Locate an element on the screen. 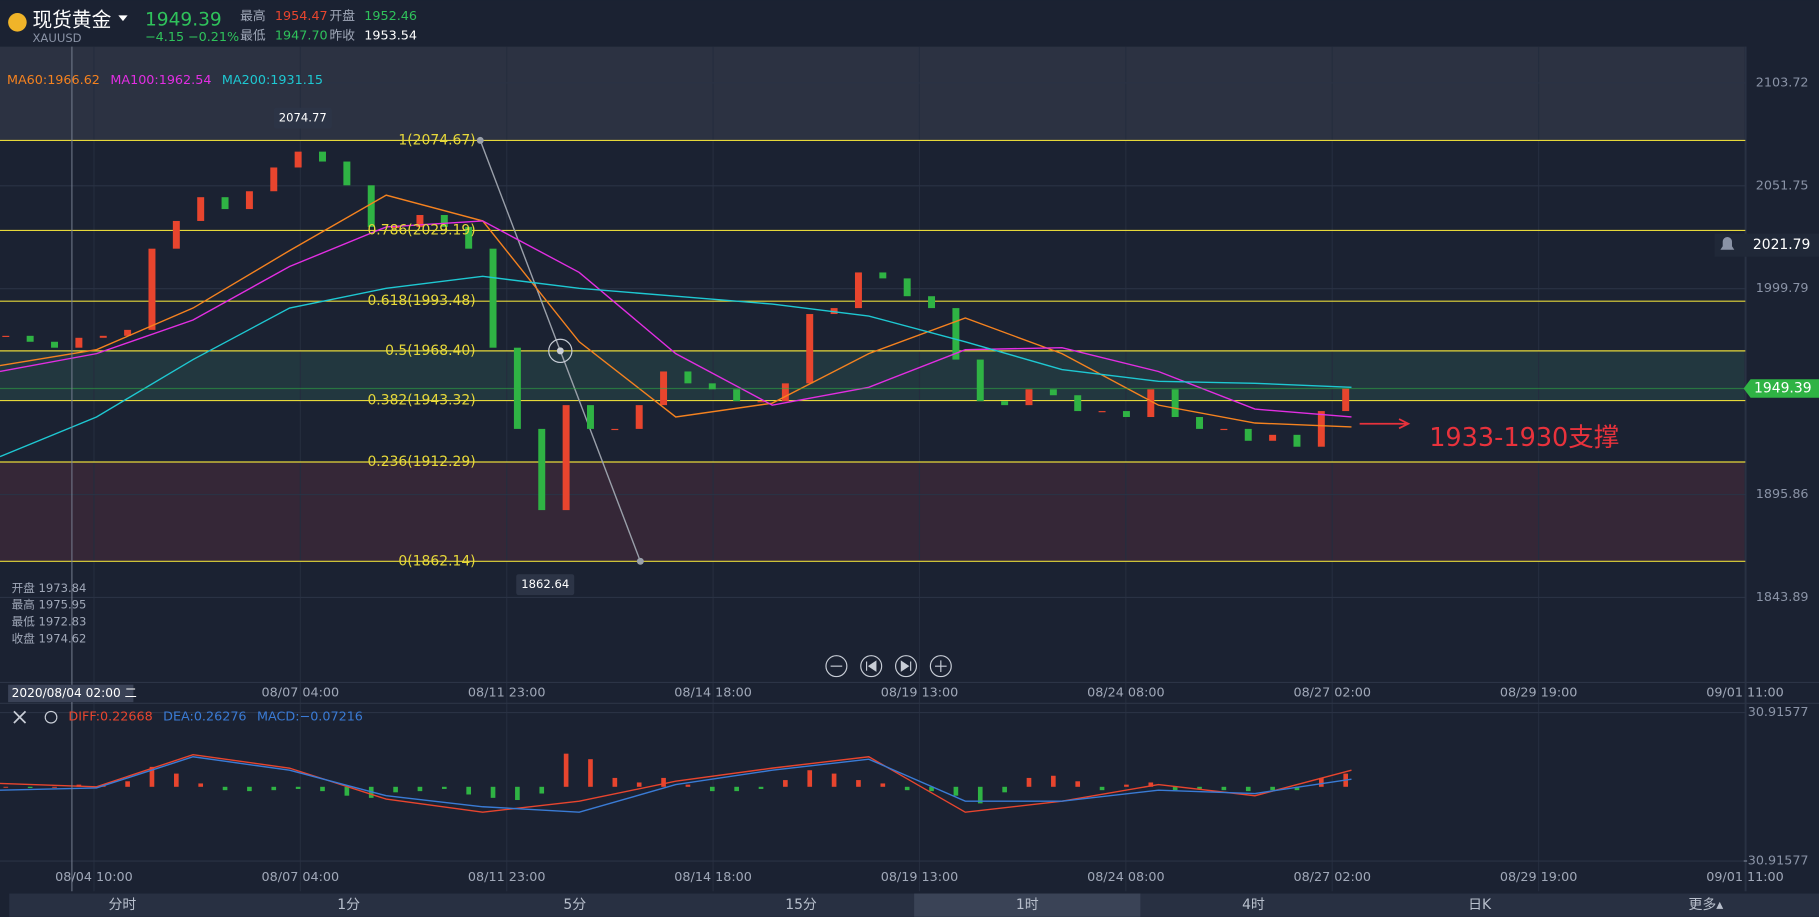 This screenshot has height=917, width=1819. alert-tag is located at coordinates (1766, 245).